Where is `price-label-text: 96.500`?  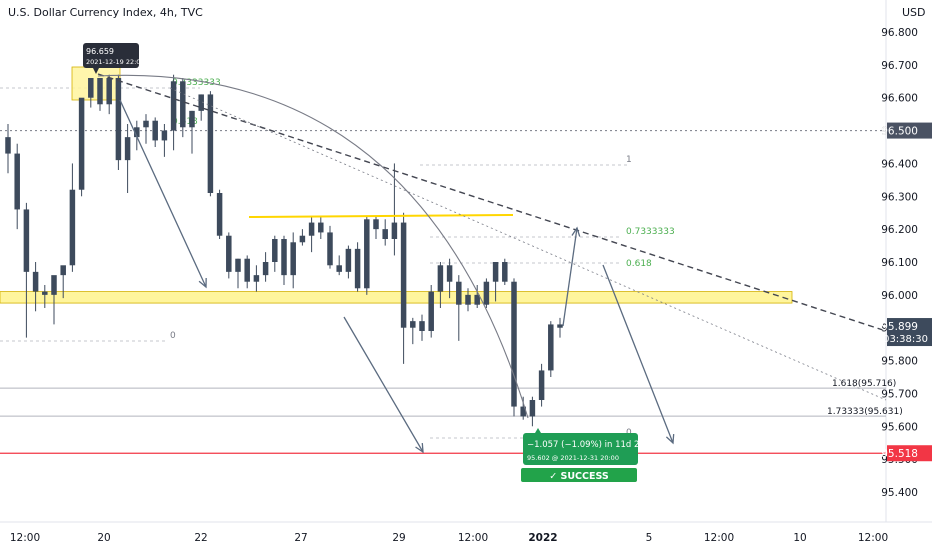 price-label-text: 96.500 is located at coordinates (899, 132).